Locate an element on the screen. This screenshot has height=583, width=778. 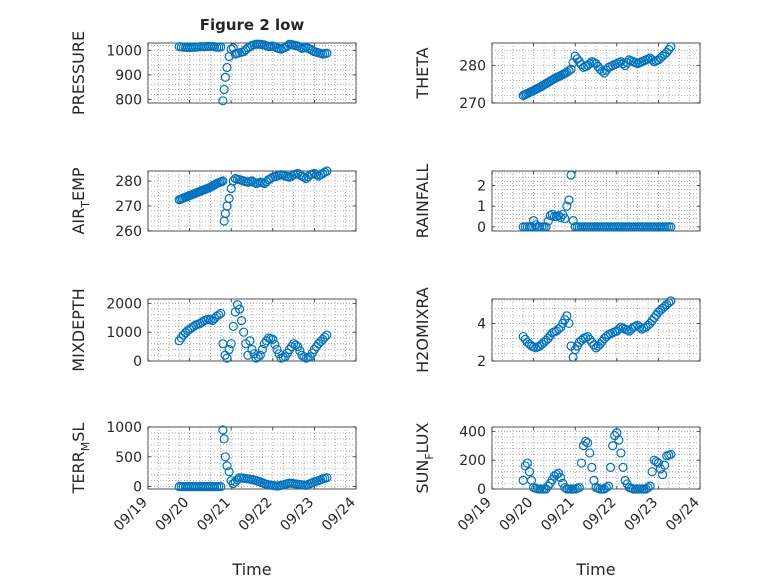
y-axis-label: TERRMSL is located at coordinates (80, 459).